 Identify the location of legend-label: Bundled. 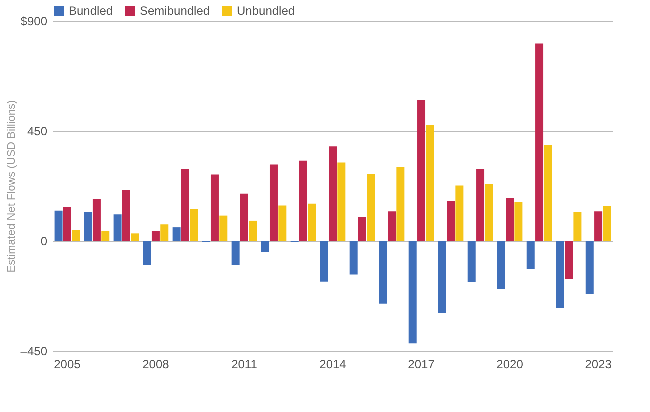
(91, 11).